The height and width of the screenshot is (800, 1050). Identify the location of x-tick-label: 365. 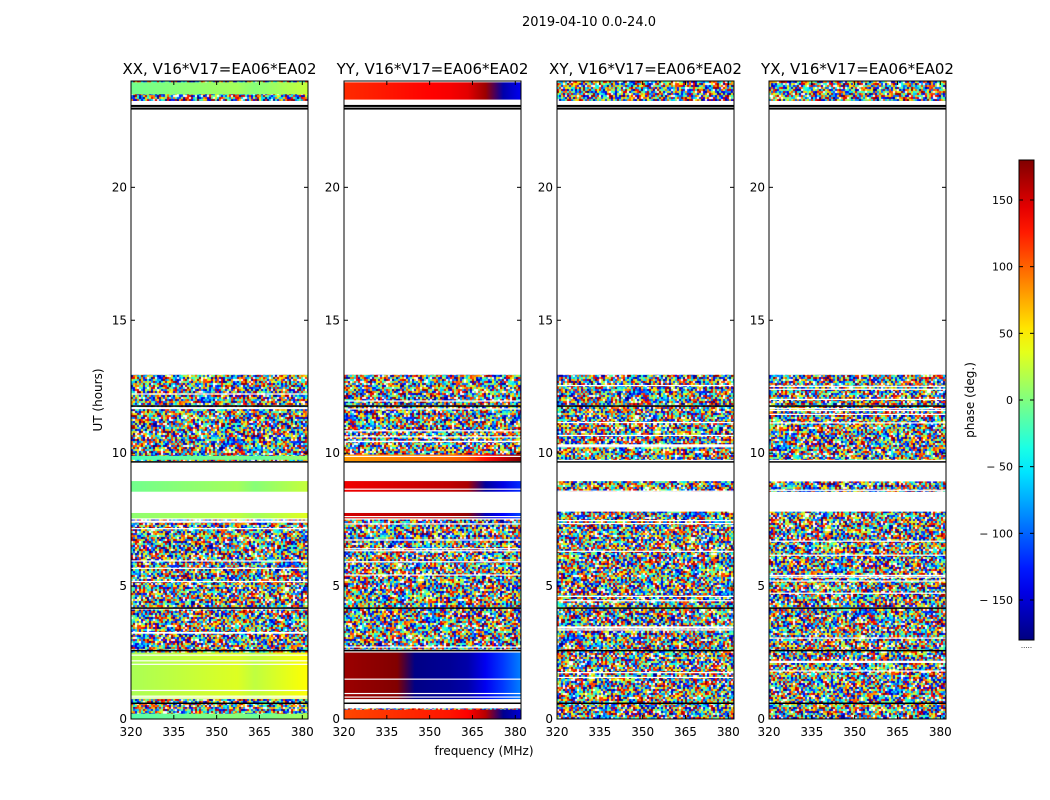
(259, 732).